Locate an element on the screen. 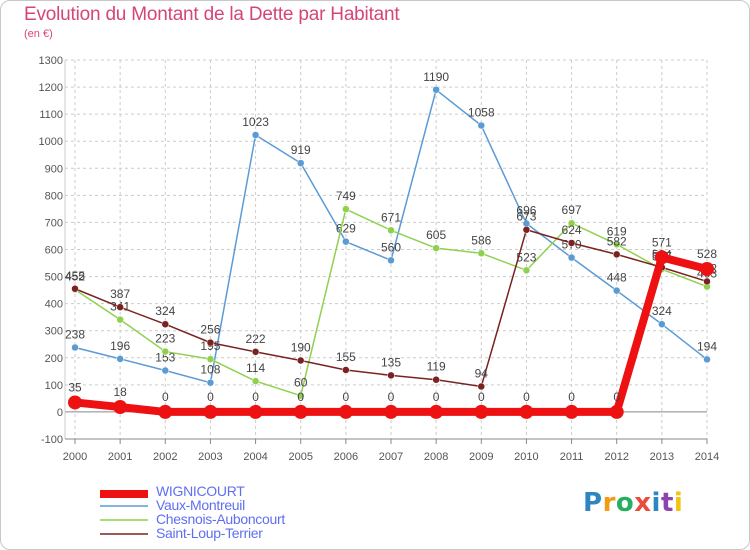  y-tick-label: 1100 is located at coordinates (51, 115).